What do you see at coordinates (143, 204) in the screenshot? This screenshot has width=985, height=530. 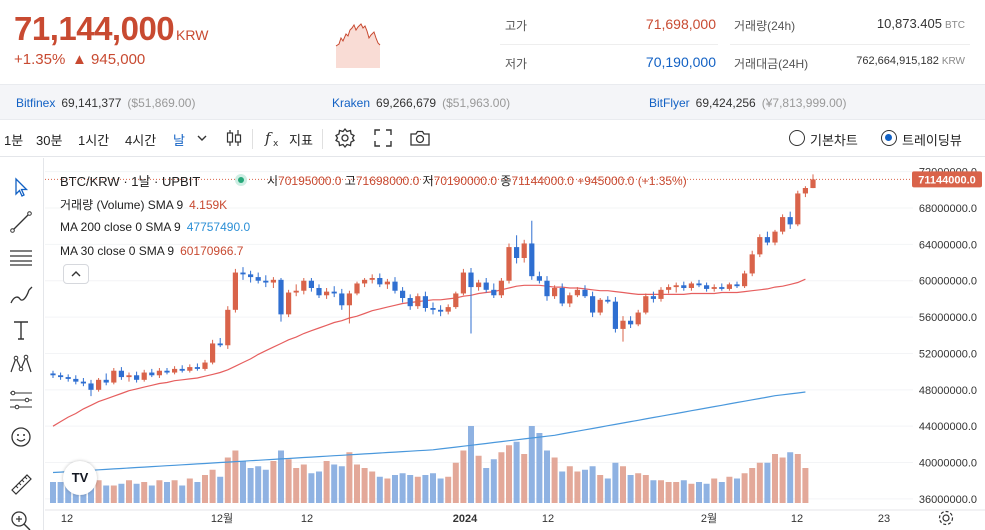 I see `volume-indicator-legend: 거래량 (Volume) SMA 9 4.159K` at bounding box center [143, 204].